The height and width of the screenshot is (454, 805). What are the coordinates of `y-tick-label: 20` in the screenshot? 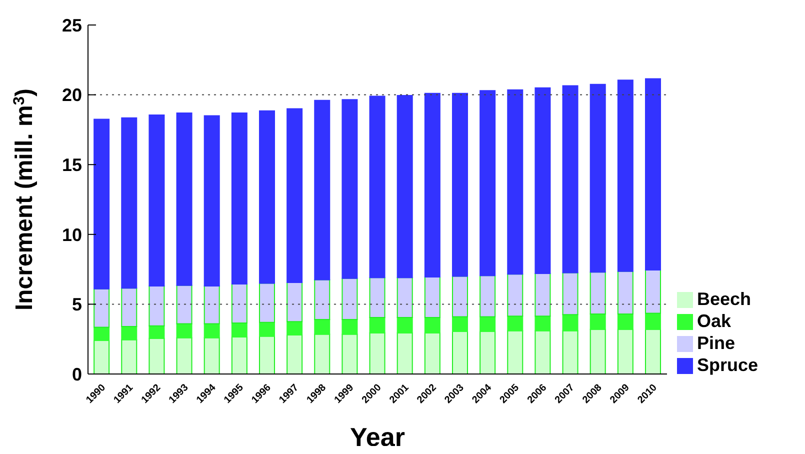 It's located at (72, 95).